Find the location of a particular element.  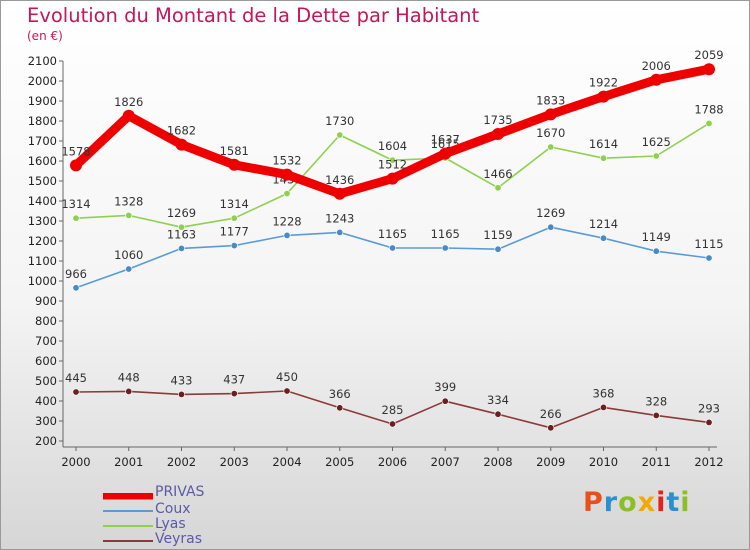

data-label-coux: 1269 is located at coordinates (550, 213).